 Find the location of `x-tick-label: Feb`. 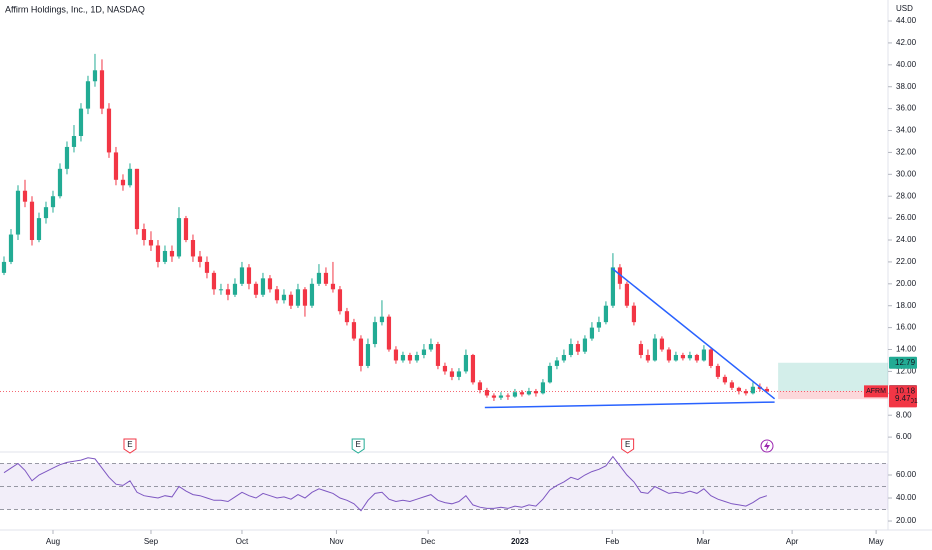

x-tick-label: Feb is located at coordinates (612, 541).